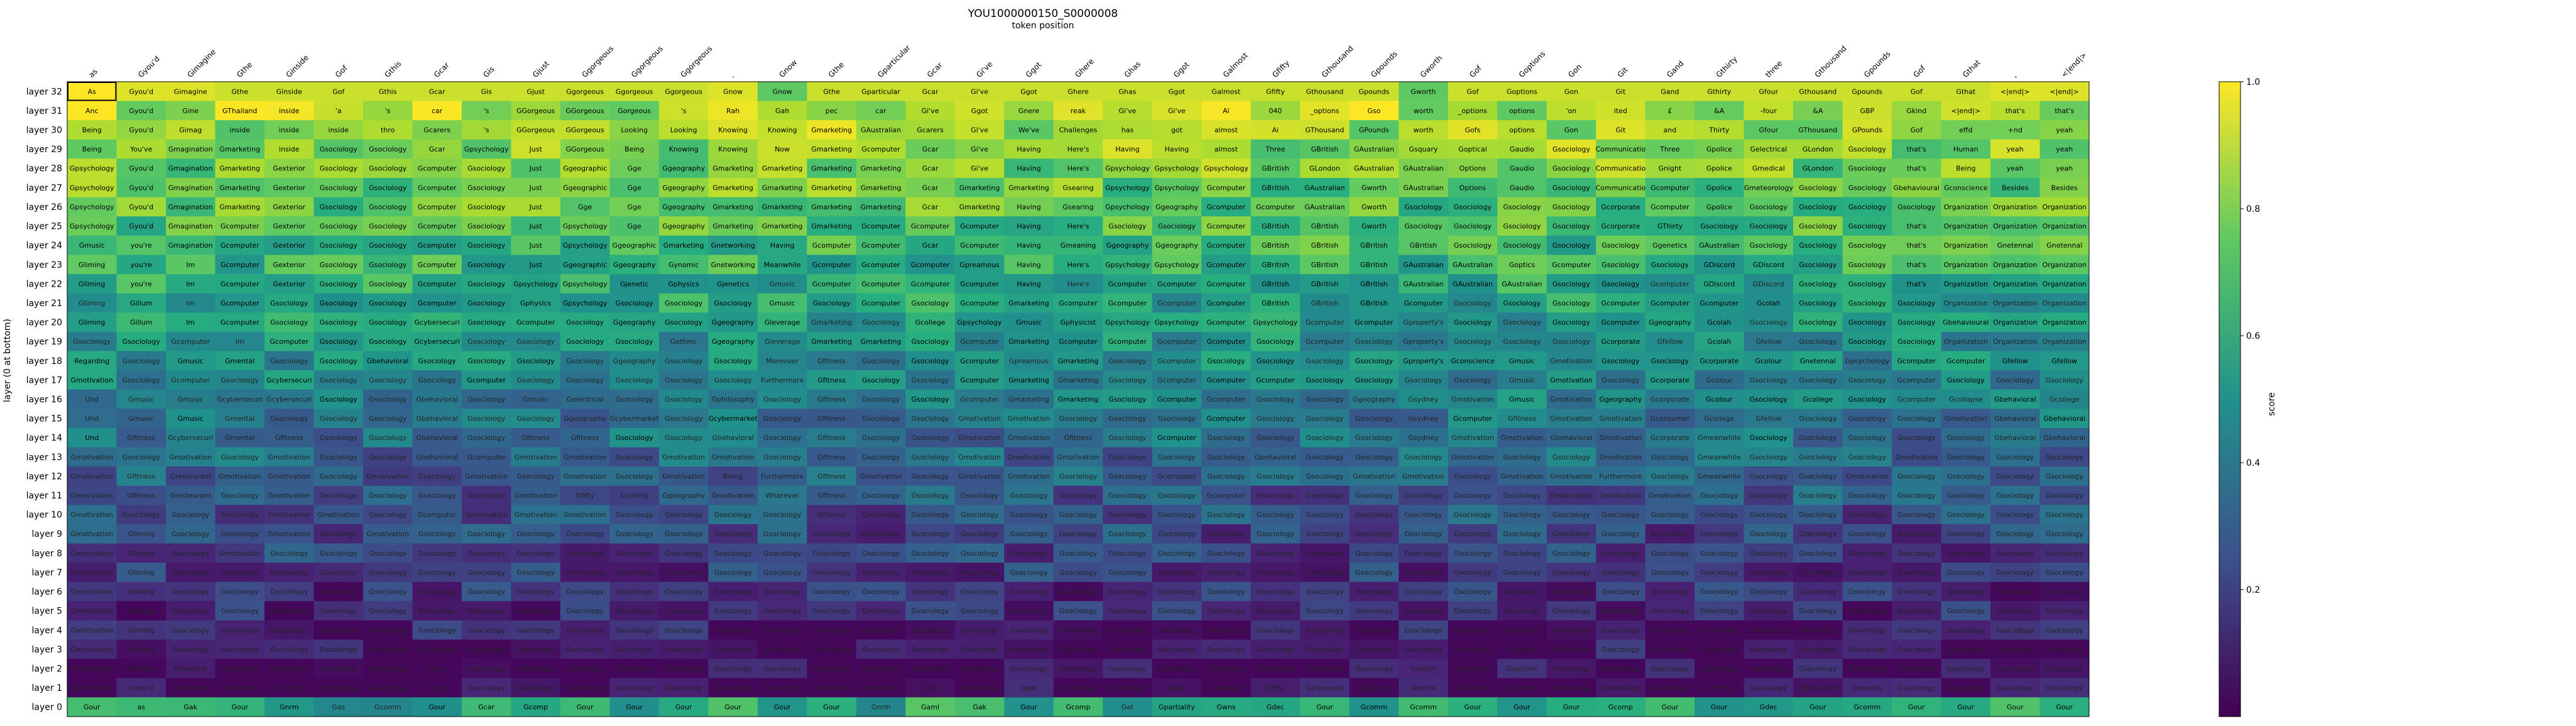 This screenshot has width=2576, height=726. I want to click on cell-token: Gfitness, so click(831, 438).